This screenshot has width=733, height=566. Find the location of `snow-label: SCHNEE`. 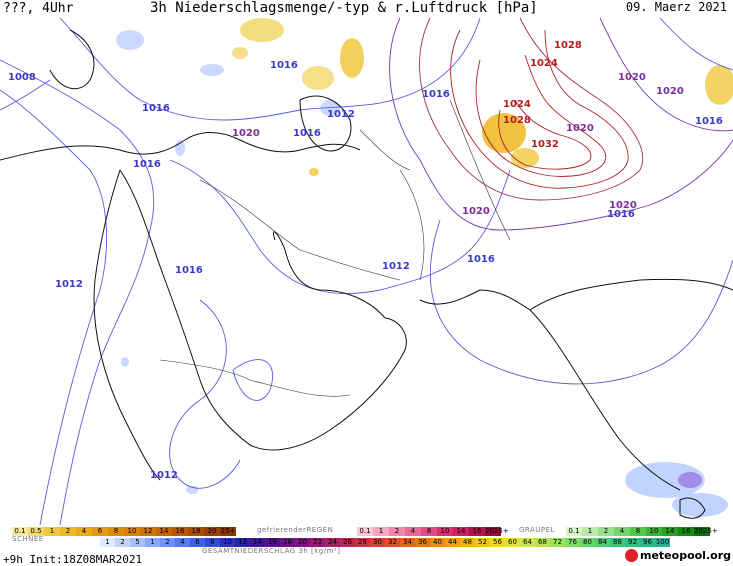

snow-label: SCHNEE is located at coordinates (28, 539).